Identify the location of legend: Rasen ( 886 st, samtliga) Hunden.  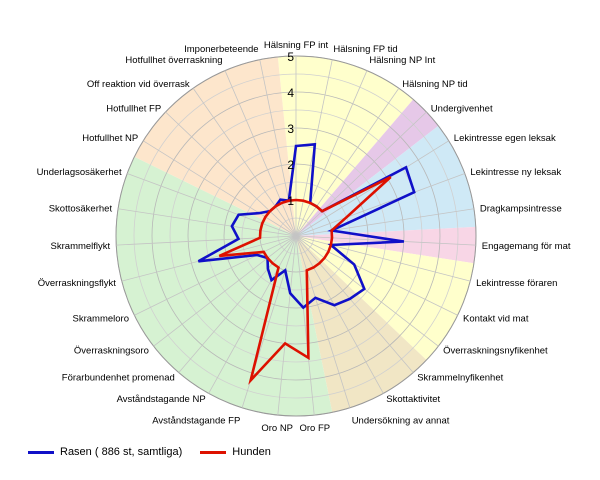
(149, 452).